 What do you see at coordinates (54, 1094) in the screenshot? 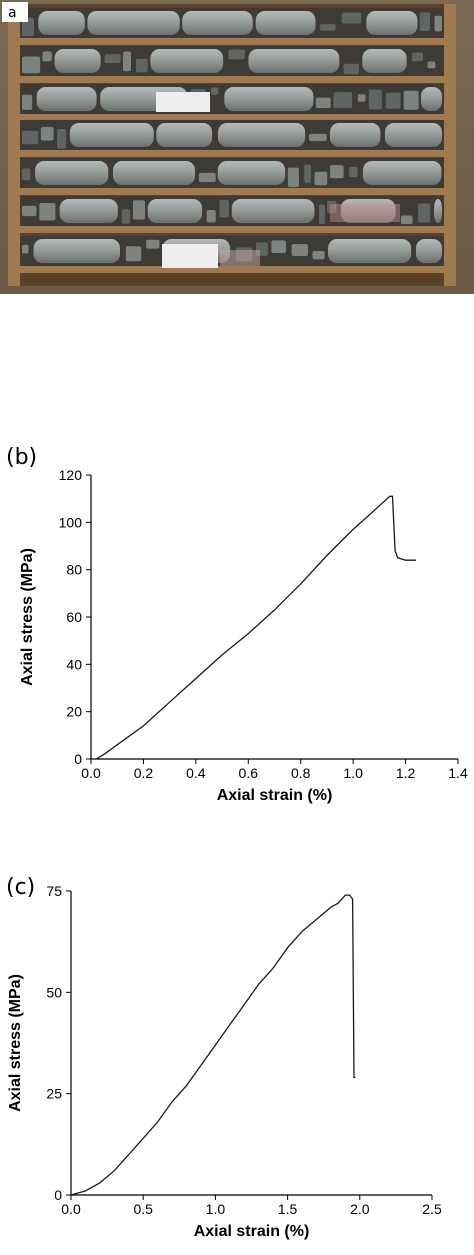
I see `chart-c-y-tick-label: 25` at bounding box center [54, 1094].